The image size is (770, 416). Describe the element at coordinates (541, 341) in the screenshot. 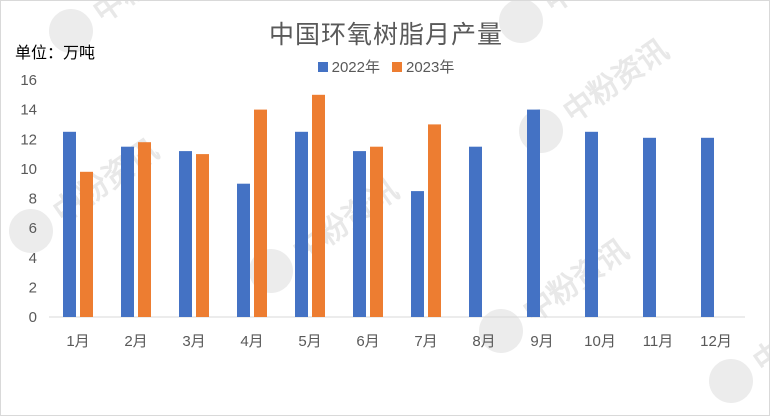

I see `x-tick-label: 9月` at that location.